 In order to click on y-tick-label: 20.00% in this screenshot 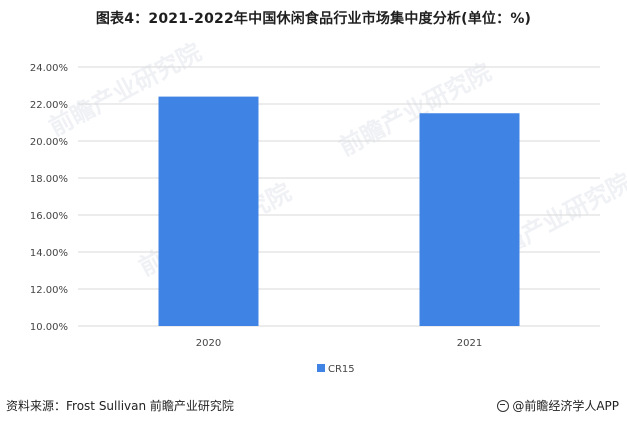, I will do `click(49, 142)`.